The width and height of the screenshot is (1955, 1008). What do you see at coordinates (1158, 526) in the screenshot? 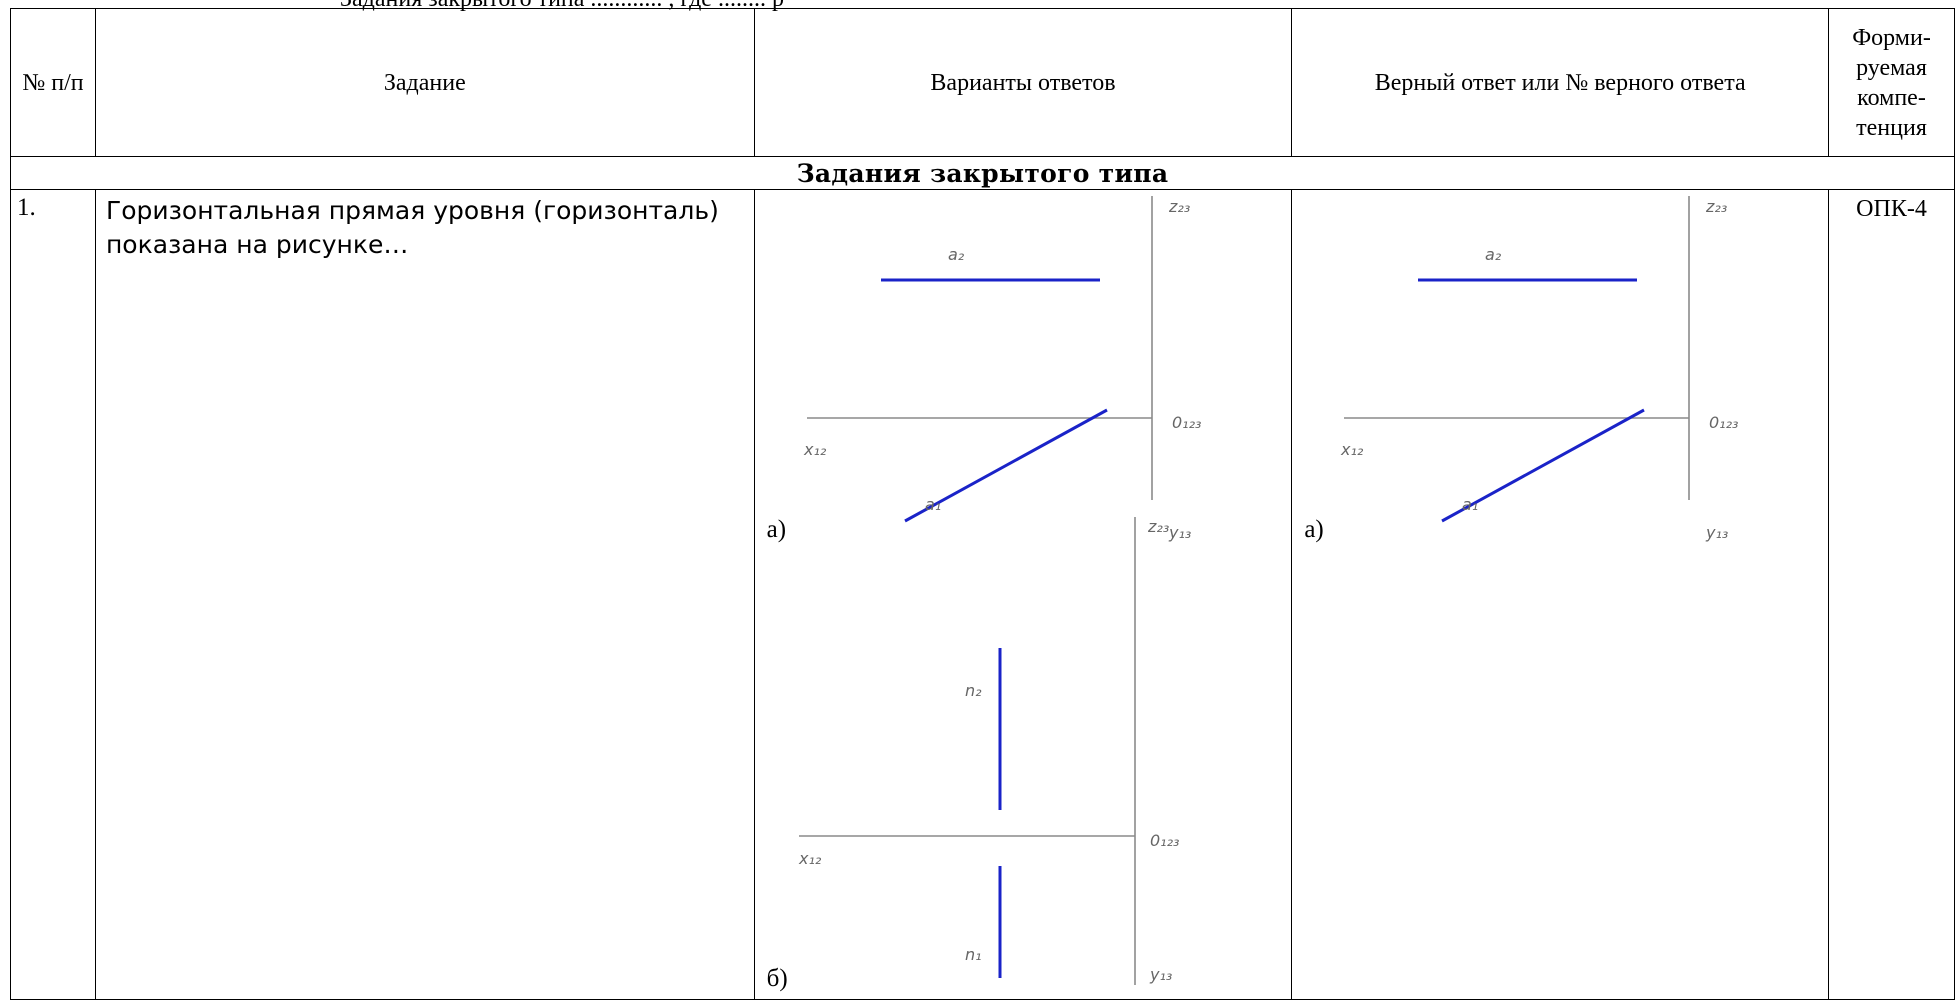
I see `label-z23-b: z₂₃` at bounding box center [1158, 526].